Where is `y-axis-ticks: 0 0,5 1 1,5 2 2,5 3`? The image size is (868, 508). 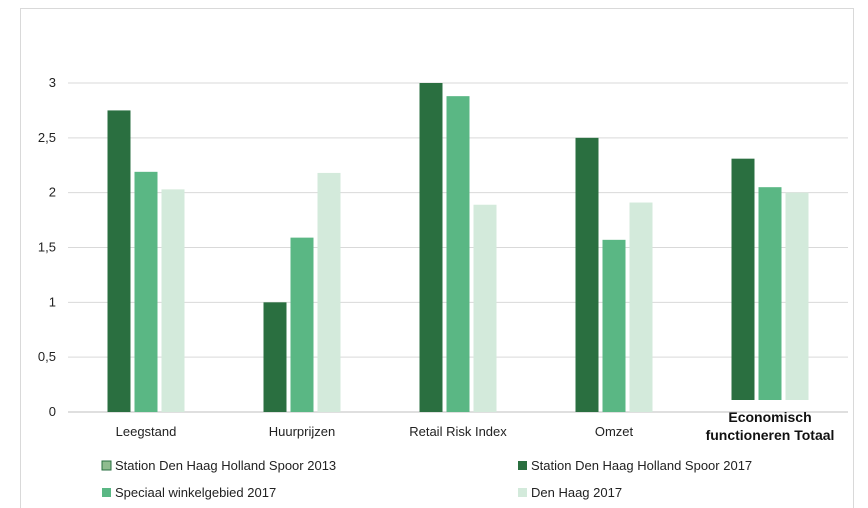
y-axis-ticks: 0 0,5 1 1,5 2 2,5 3 is located at coordinates (47, 247).